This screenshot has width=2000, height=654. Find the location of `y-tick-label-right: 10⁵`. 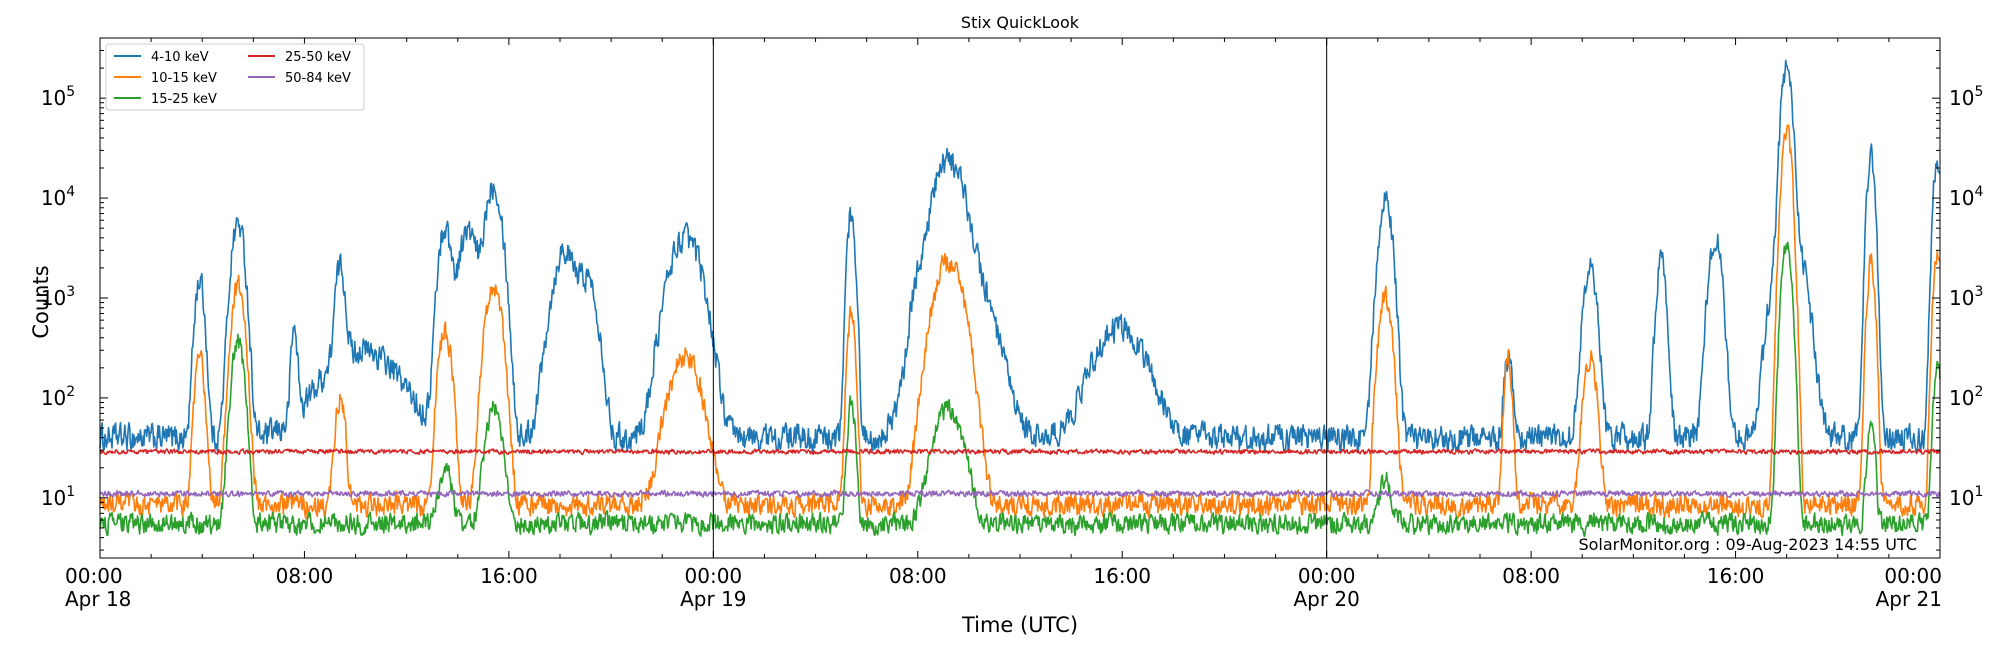

y-tick-label-right: 10⁵ is located at coordinates (1966, 97).